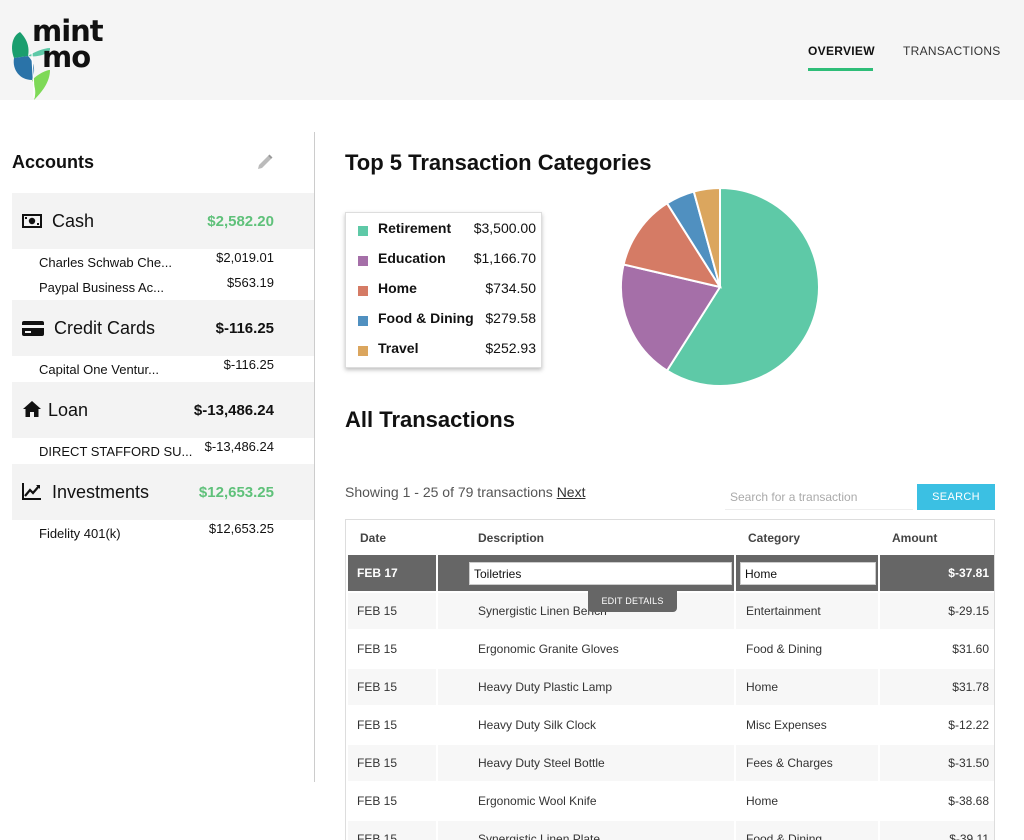  What do you see at coordinates (548, 649) in the screenshot?
I see `row-description: Ergonomic Granite Gloves` at bounding box center [548, 649].